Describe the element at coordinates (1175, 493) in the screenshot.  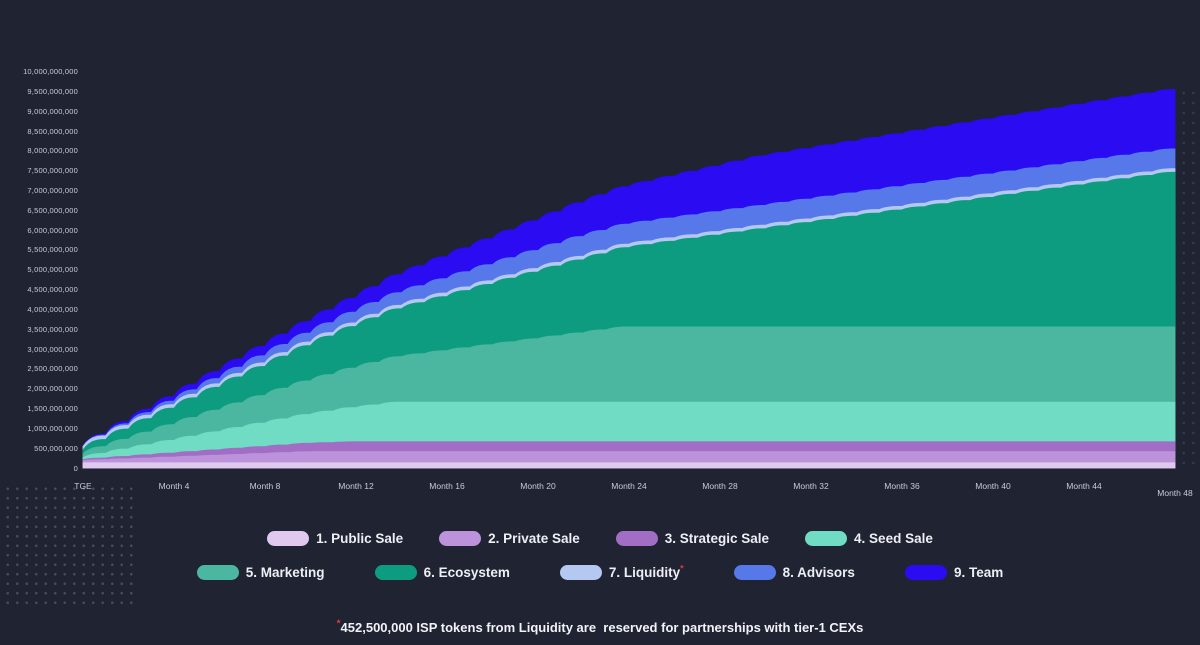
I see `x-axis-tick-label: Month 48` at that location.